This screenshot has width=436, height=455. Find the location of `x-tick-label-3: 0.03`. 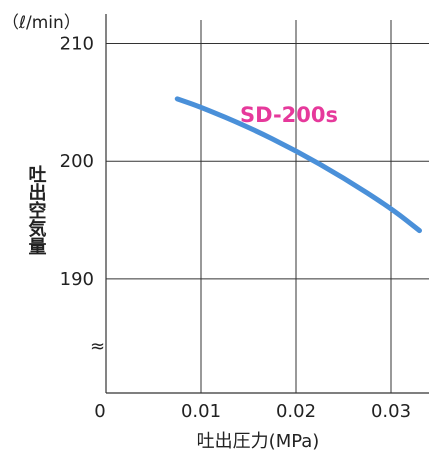

x-tick-label-3: 0.03 is located at coordinates (391, 411).